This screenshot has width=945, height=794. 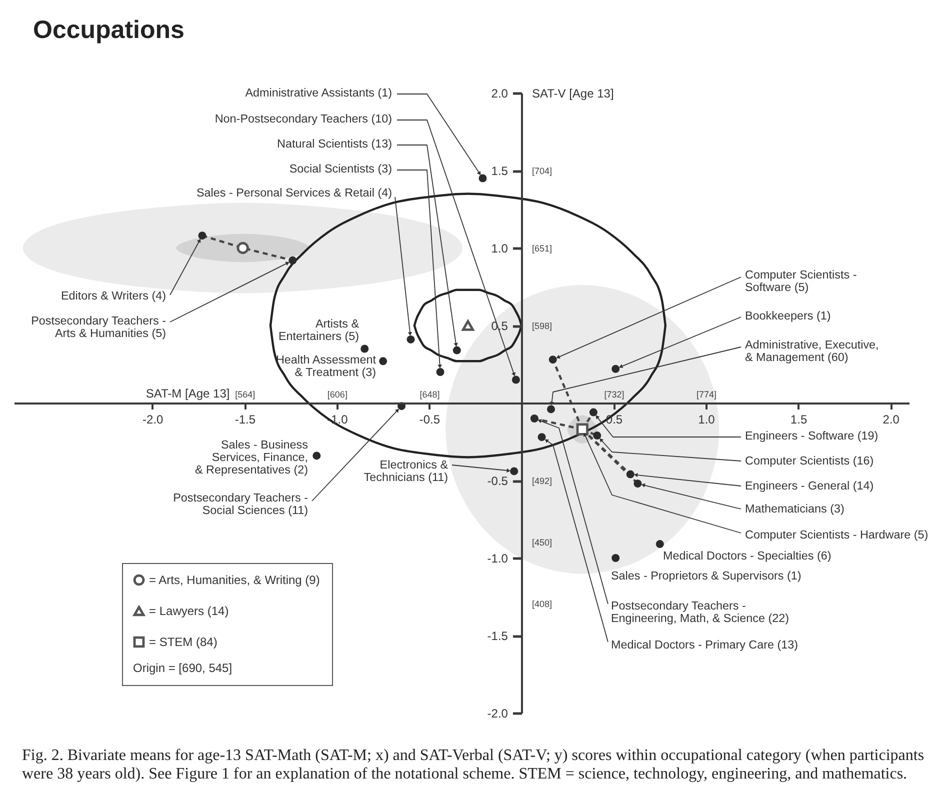 What do you see at coordinates (747, 556) in the screenshot?
I see `annotation: Medical Doctors - Specialties (6)` at bounding box center [747, 556].